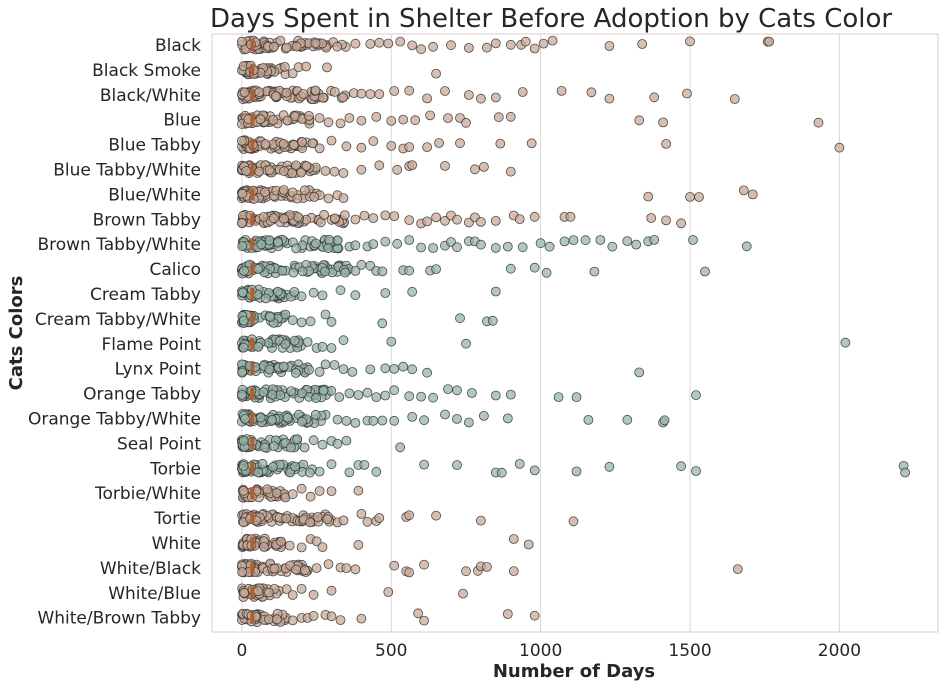  I want to click on y-tick-label: Cream Tabby, so click(145, 295).